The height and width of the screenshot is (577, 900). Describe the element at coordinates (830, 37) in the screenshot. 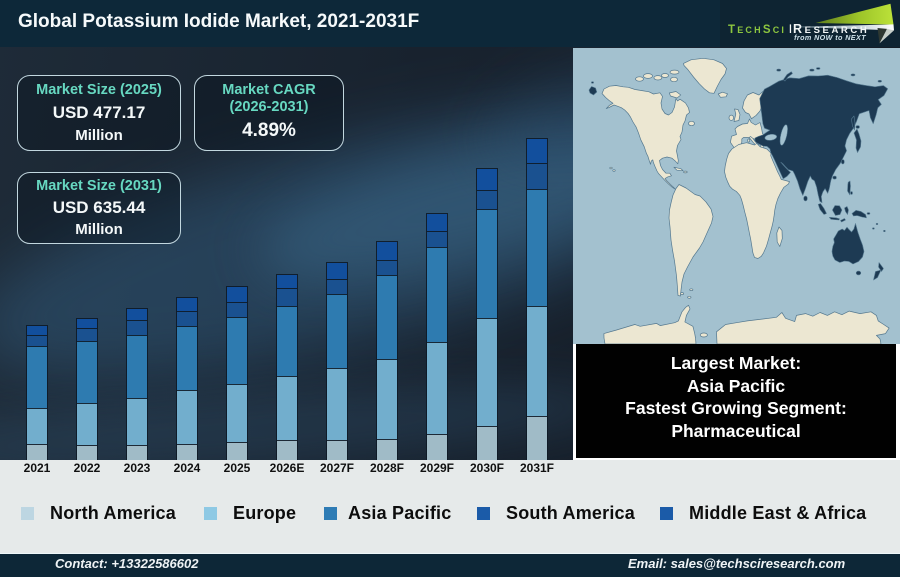

I see `svg-text: from NOW to NEXT` at that location.